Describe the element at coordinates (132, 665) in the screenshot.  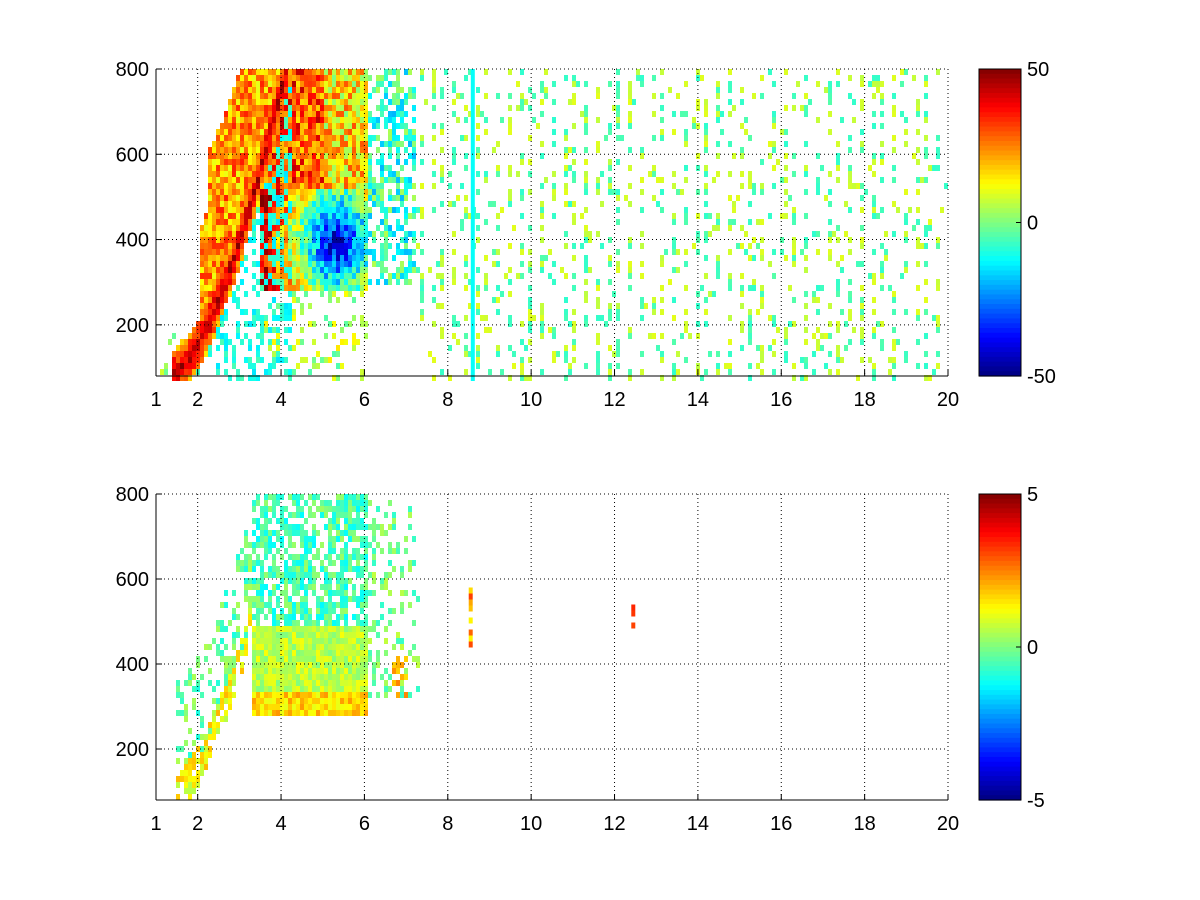
I see `y-tick-label: 400` at that location.